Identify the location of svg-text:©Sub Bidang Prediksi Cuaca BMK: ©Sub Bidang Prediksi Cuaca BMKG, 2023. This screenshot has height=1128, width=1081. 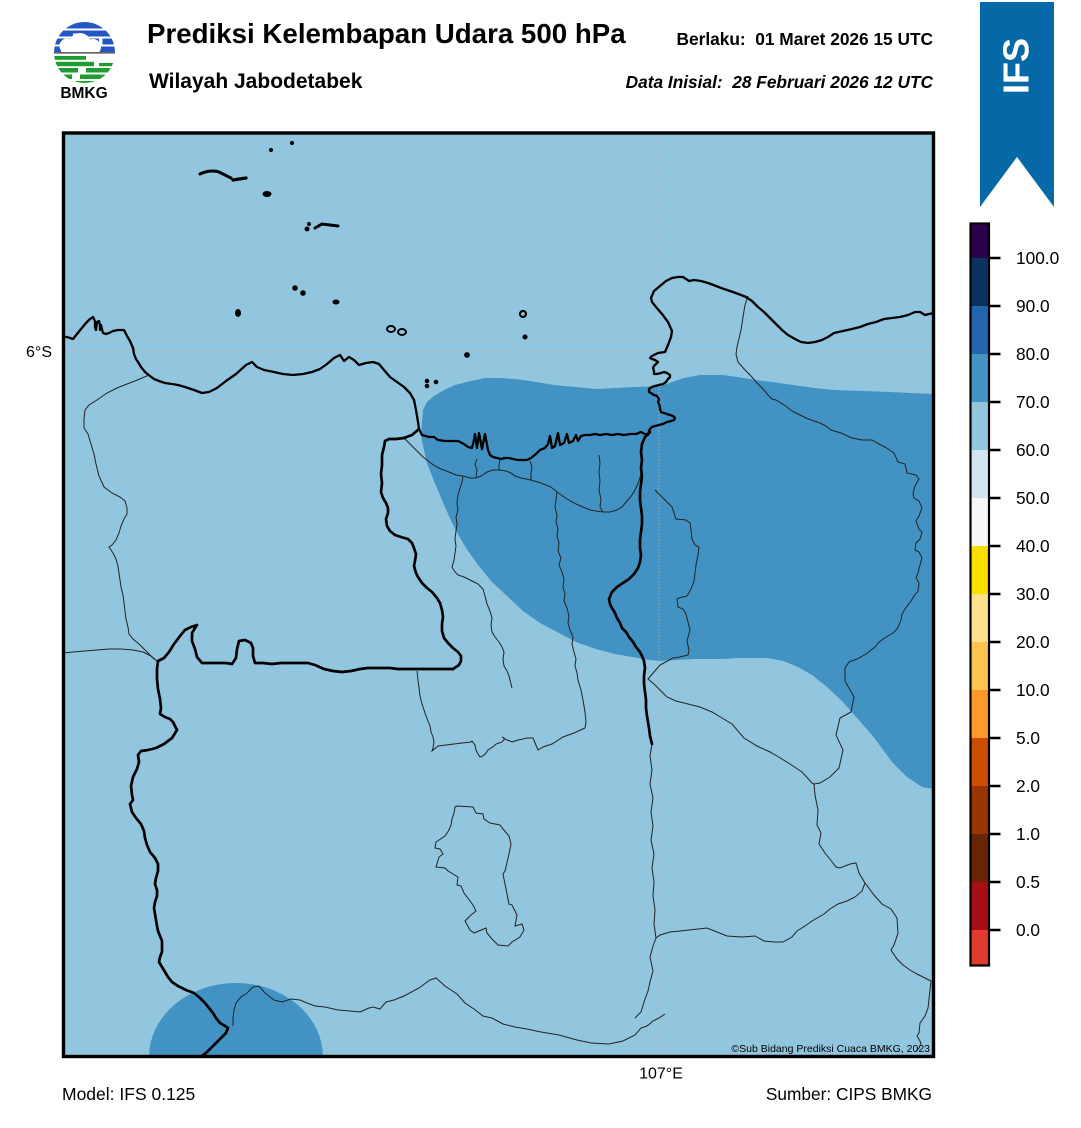
(830, 1049).